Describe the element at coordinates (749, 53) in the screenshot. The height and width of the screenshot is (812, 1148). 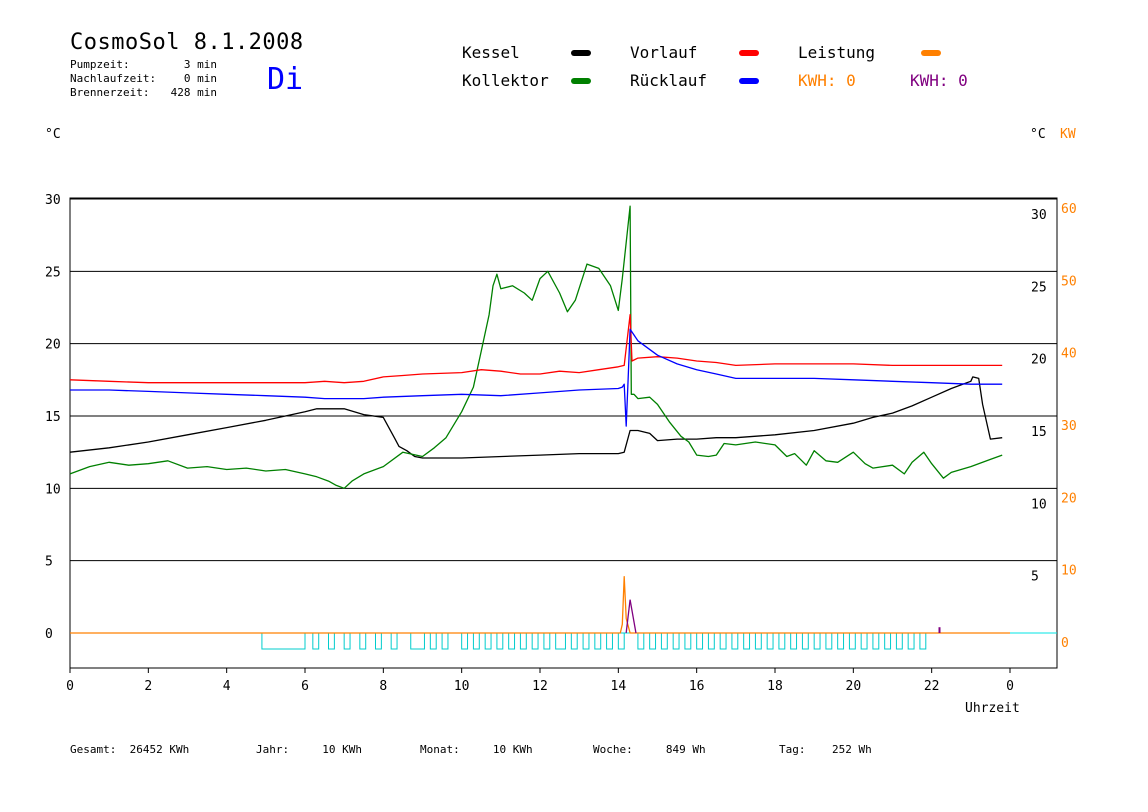
I see `legend-swatch-vorlauf` at that location.